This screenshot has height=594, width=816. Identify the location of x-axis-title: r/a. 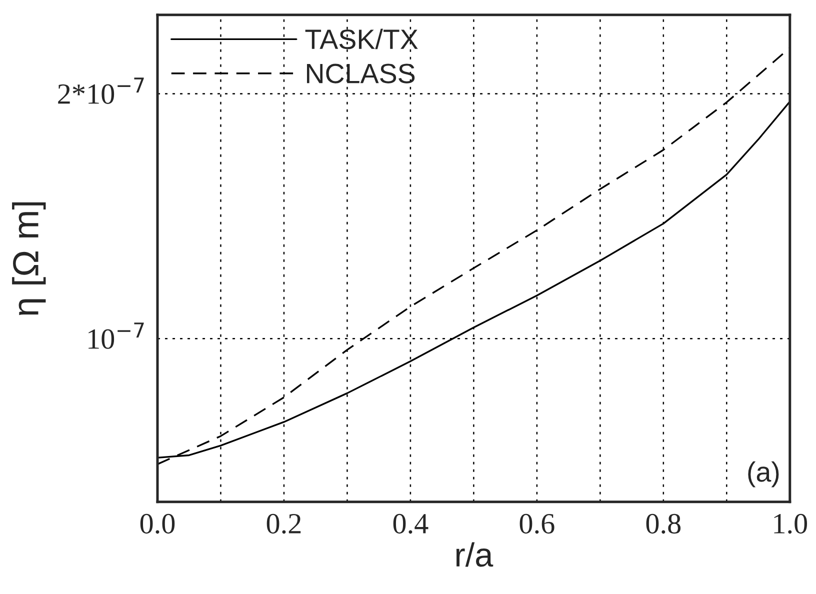
(475, 554).